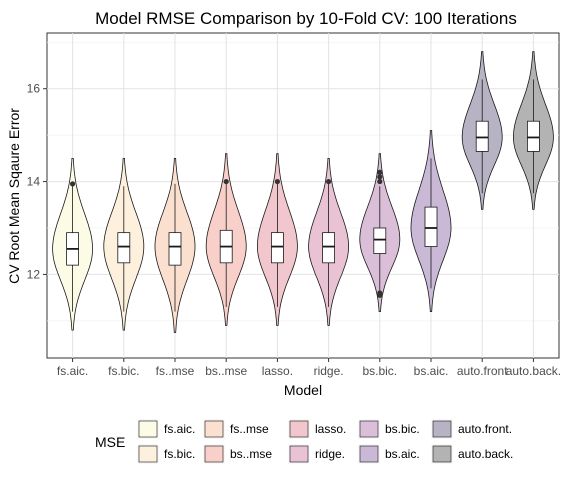 The height and width of the screenshot is (480, 576). I want to click on legend-item: bs.bic., so click(388, 429).